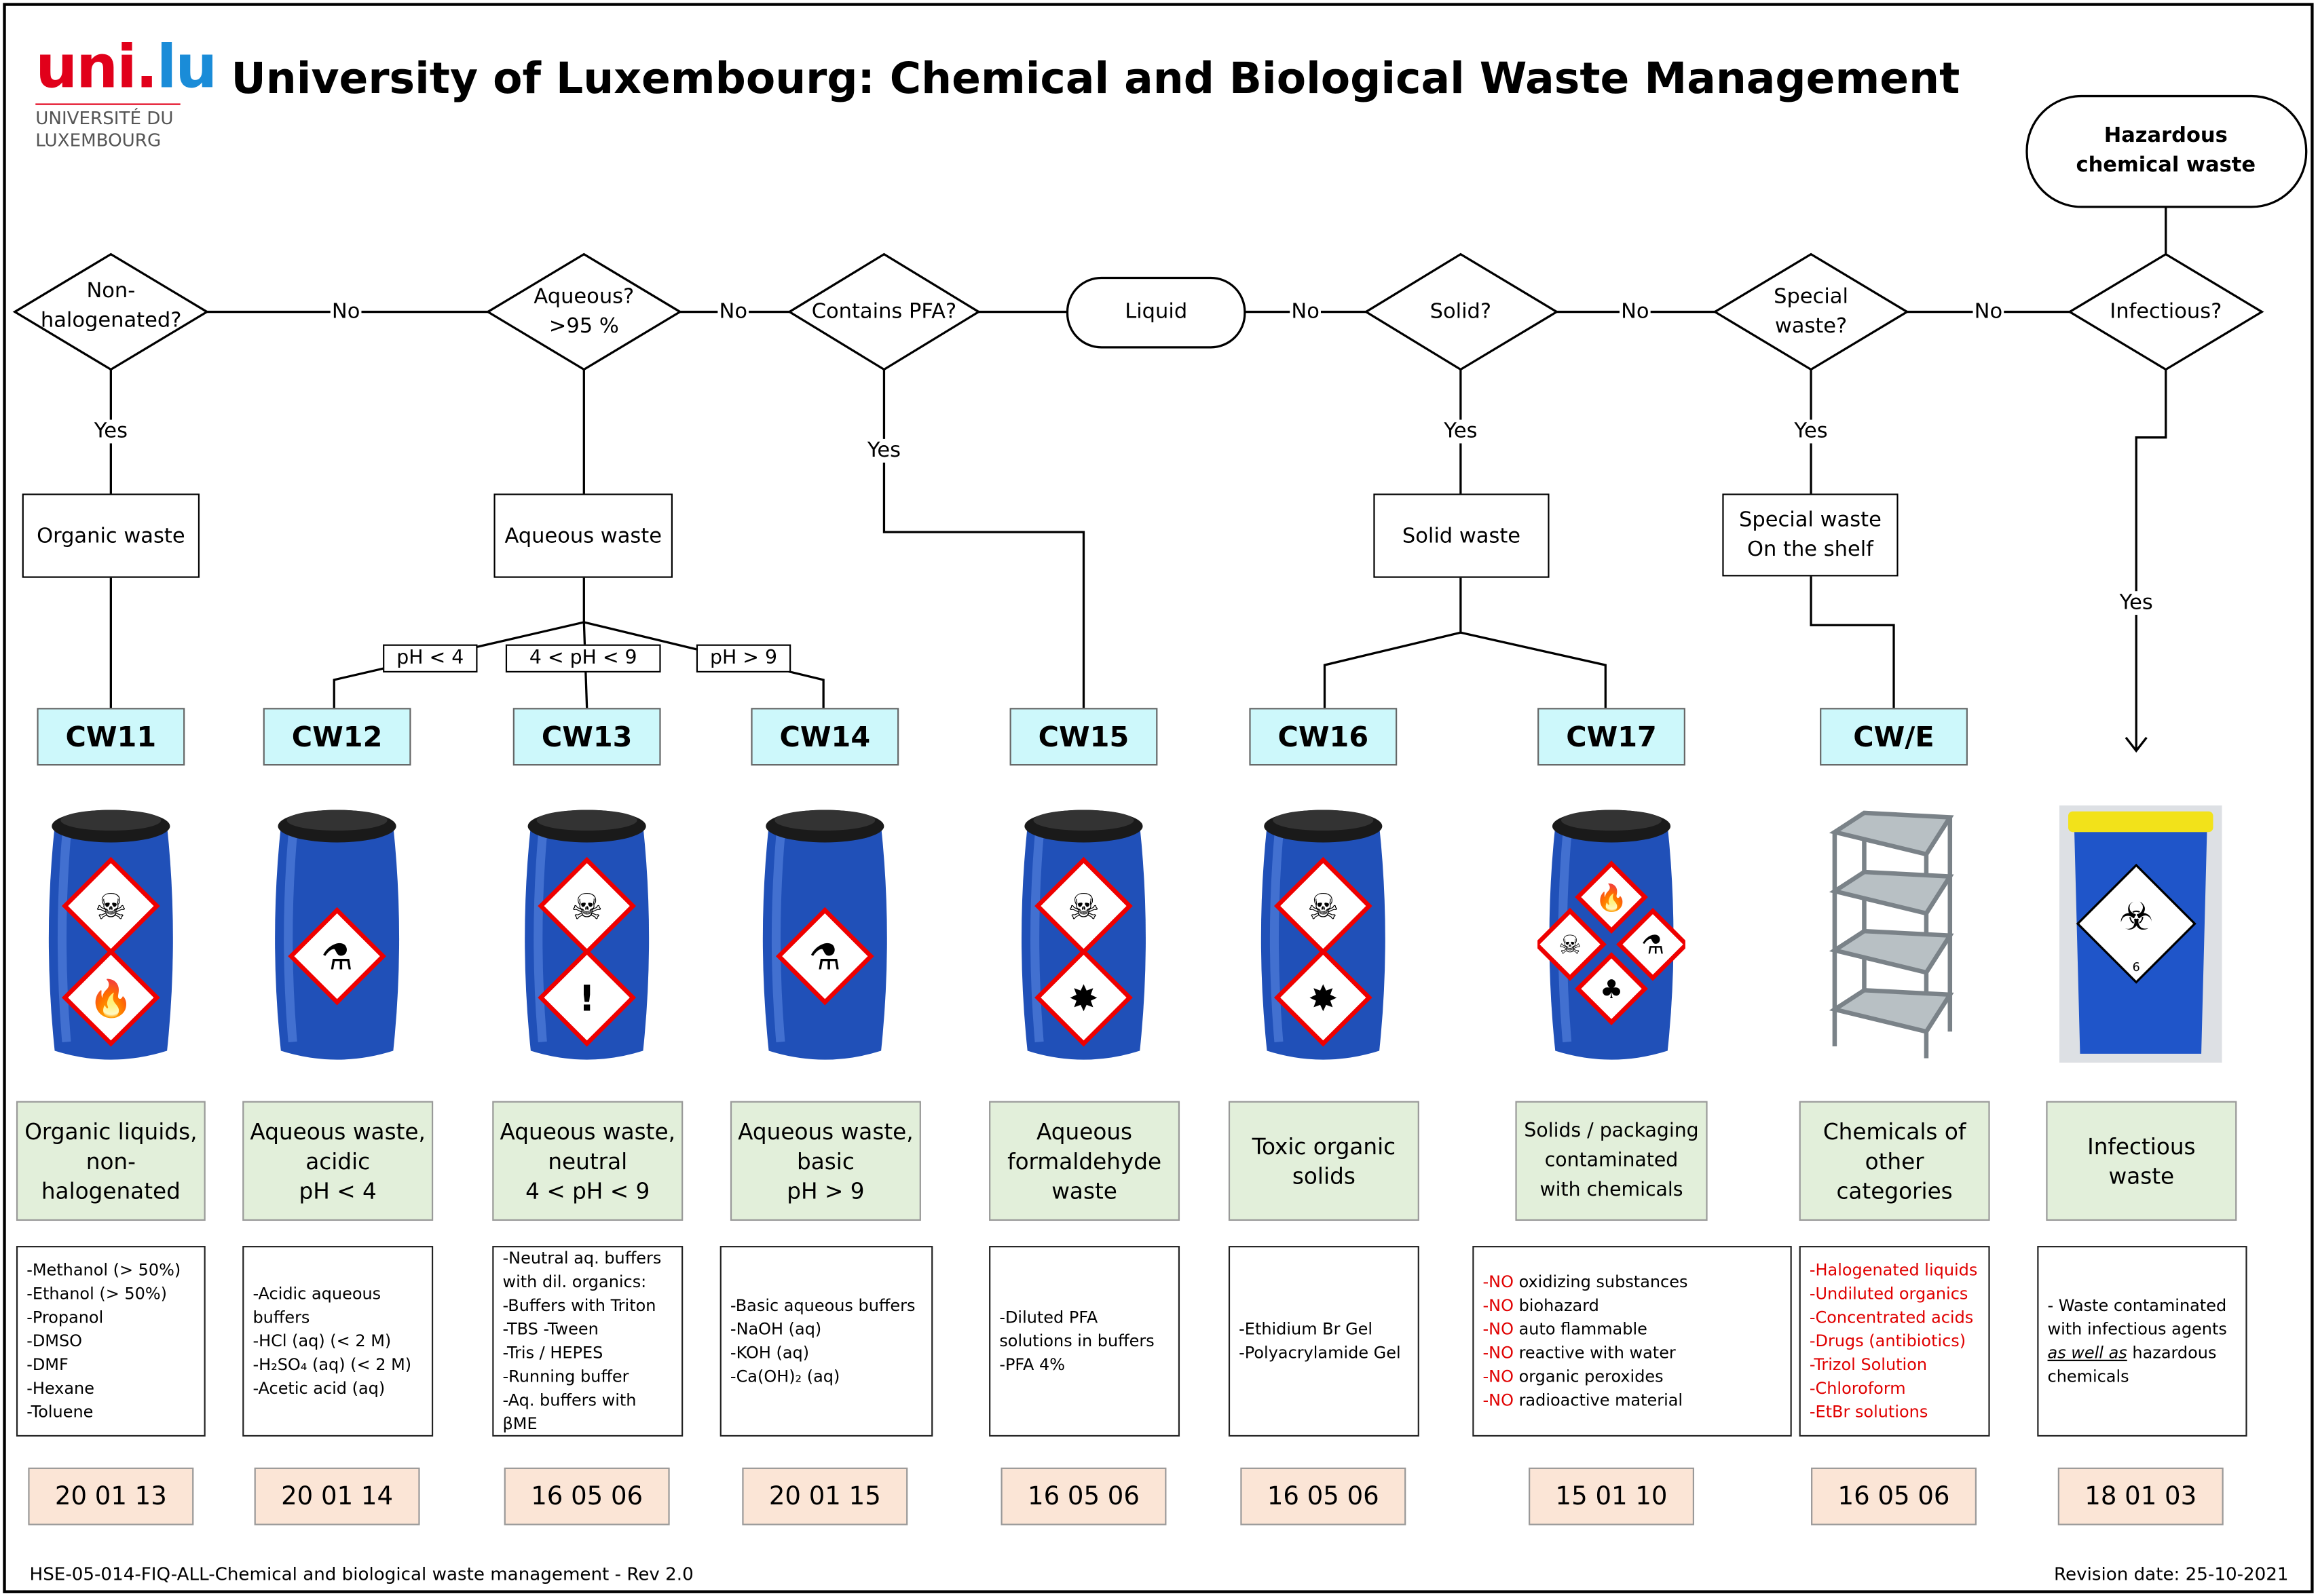 The width and height of the screenshot is (2318, 1596). Describe the element at coordinates (588, 1341) in the screenshot. I see `waste-items-list: -Neutral aq. buffers with dil. organics` at that location.